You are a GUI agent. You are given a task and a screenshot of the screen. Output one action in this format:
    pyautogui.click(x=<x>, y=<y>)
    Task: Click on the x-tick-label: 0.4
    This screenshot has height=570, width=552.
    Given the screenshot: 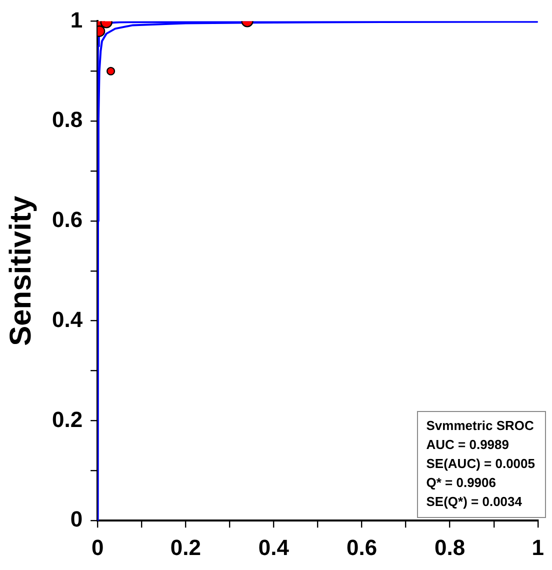 What is the action you would take?
    pyautogui.click(x=274, y=547)
    